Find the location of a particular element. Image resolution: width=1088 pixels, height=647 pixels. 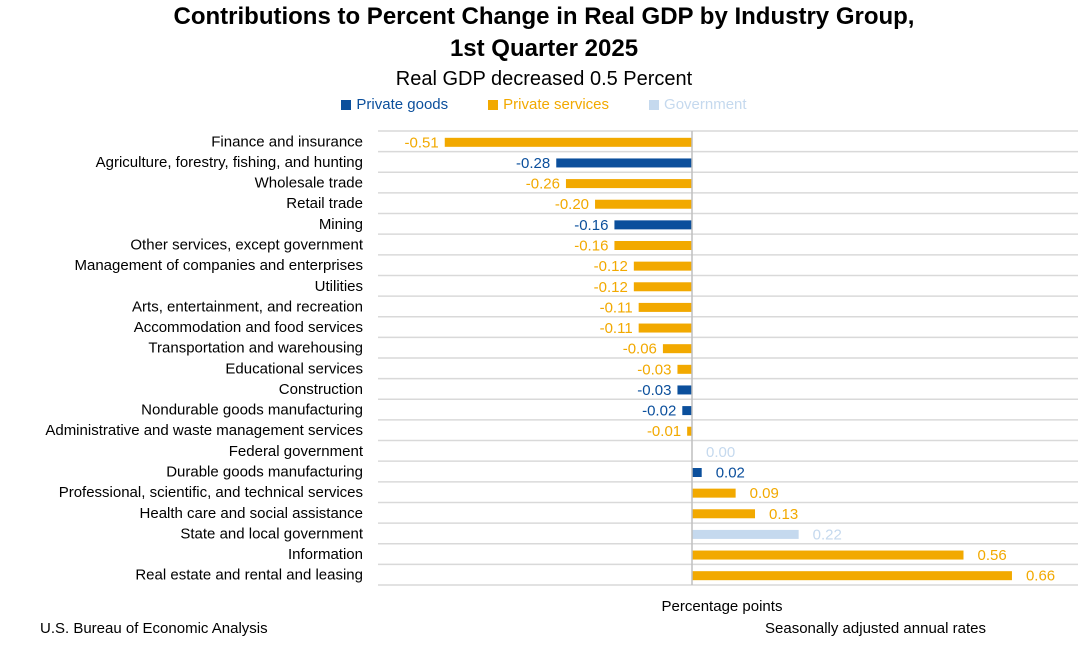

category-label: Arts, entertainment, and recreation is located at coordinates (247, 306).